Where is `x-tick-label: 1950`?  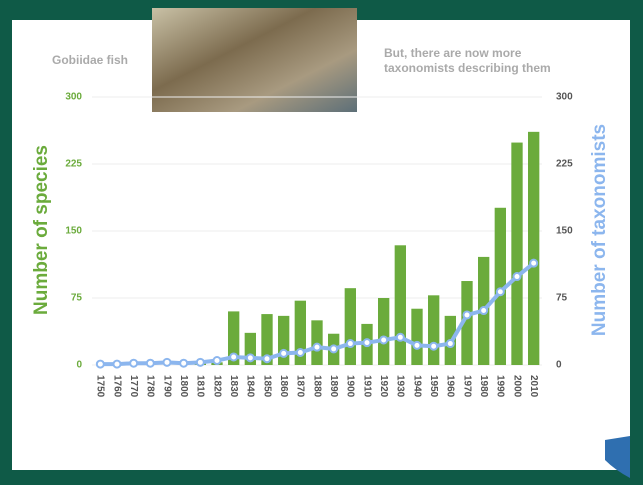 x-tick-label: 1950 is located at coordinates (433, 386).